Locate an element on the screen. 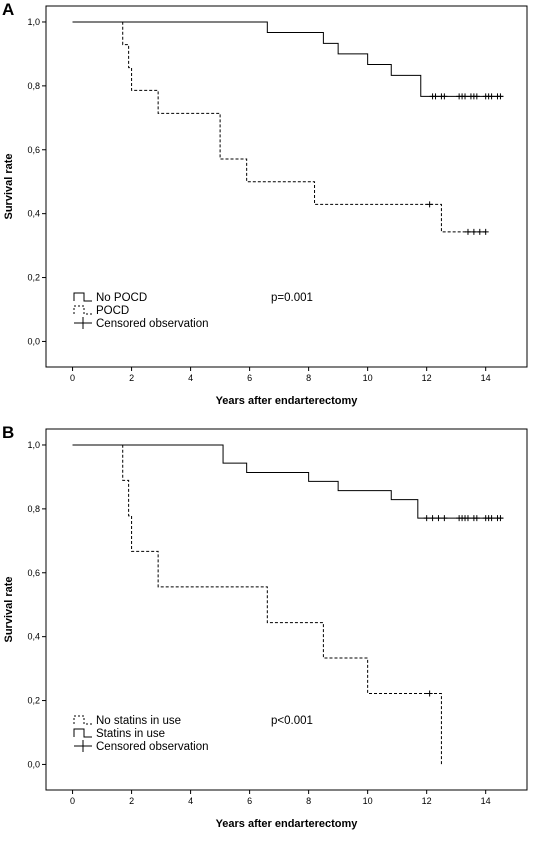 The height and width of the screenshot is (846, 536). legend-item: POCD is located at coordinates (101, 311).